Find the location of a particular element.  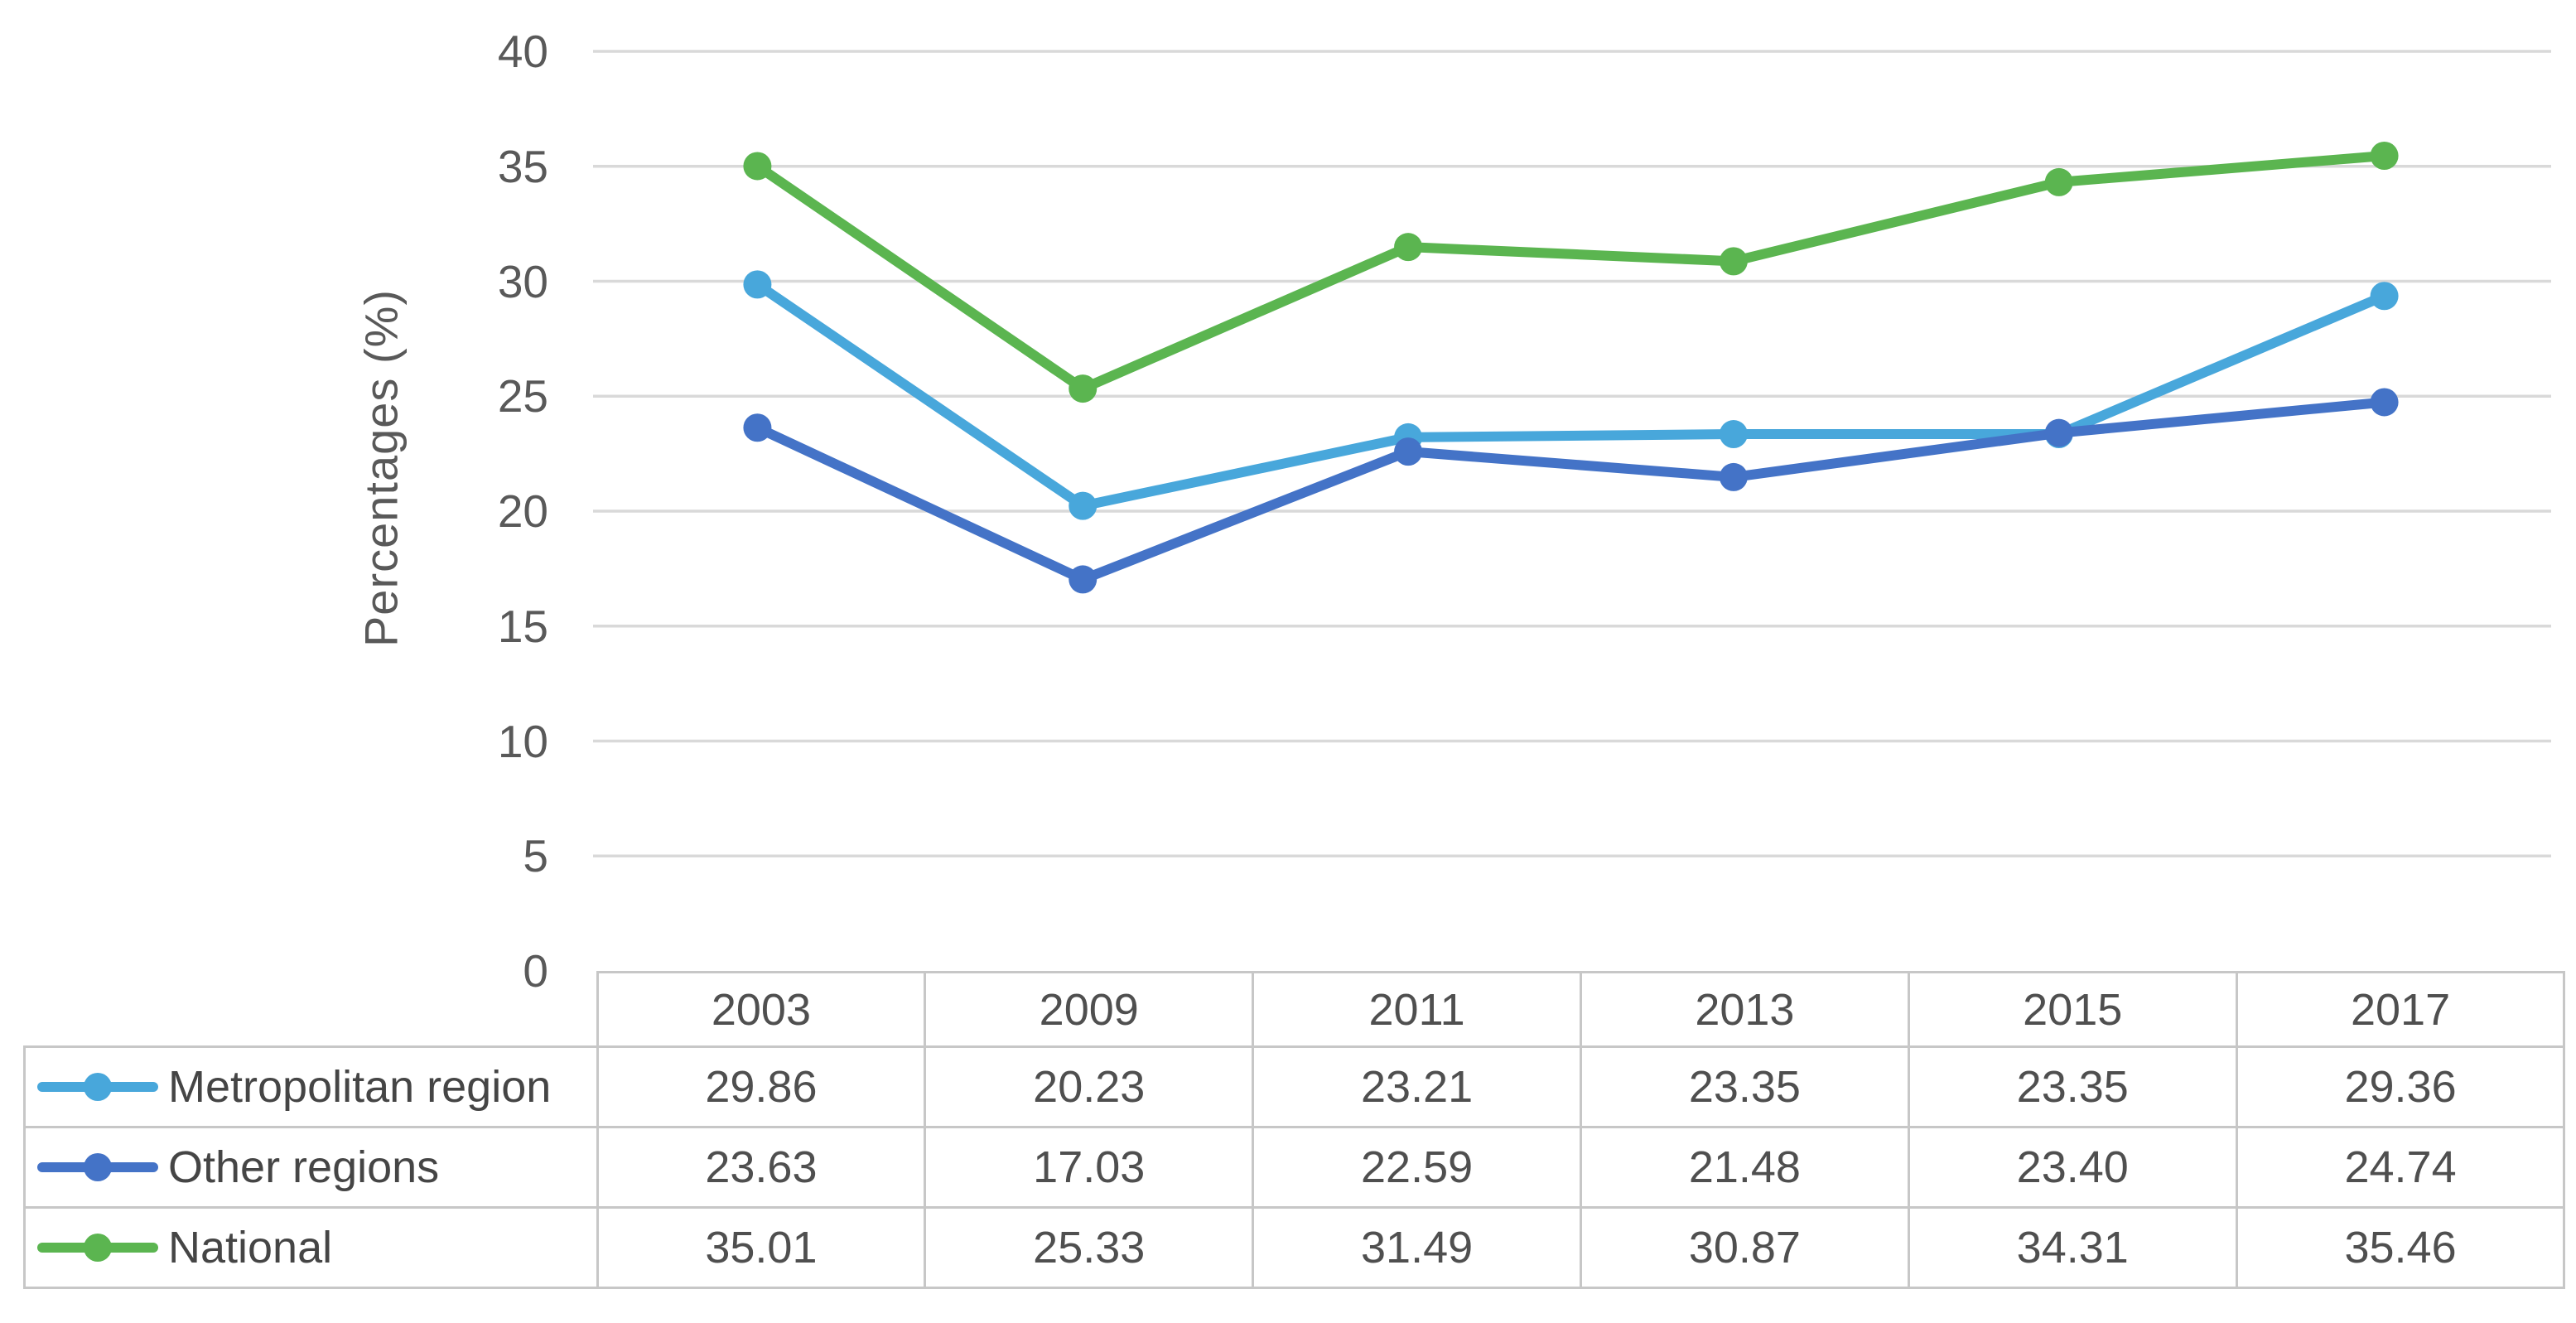

y-tick-label-40: 40 is located at coordinates (522, 51).